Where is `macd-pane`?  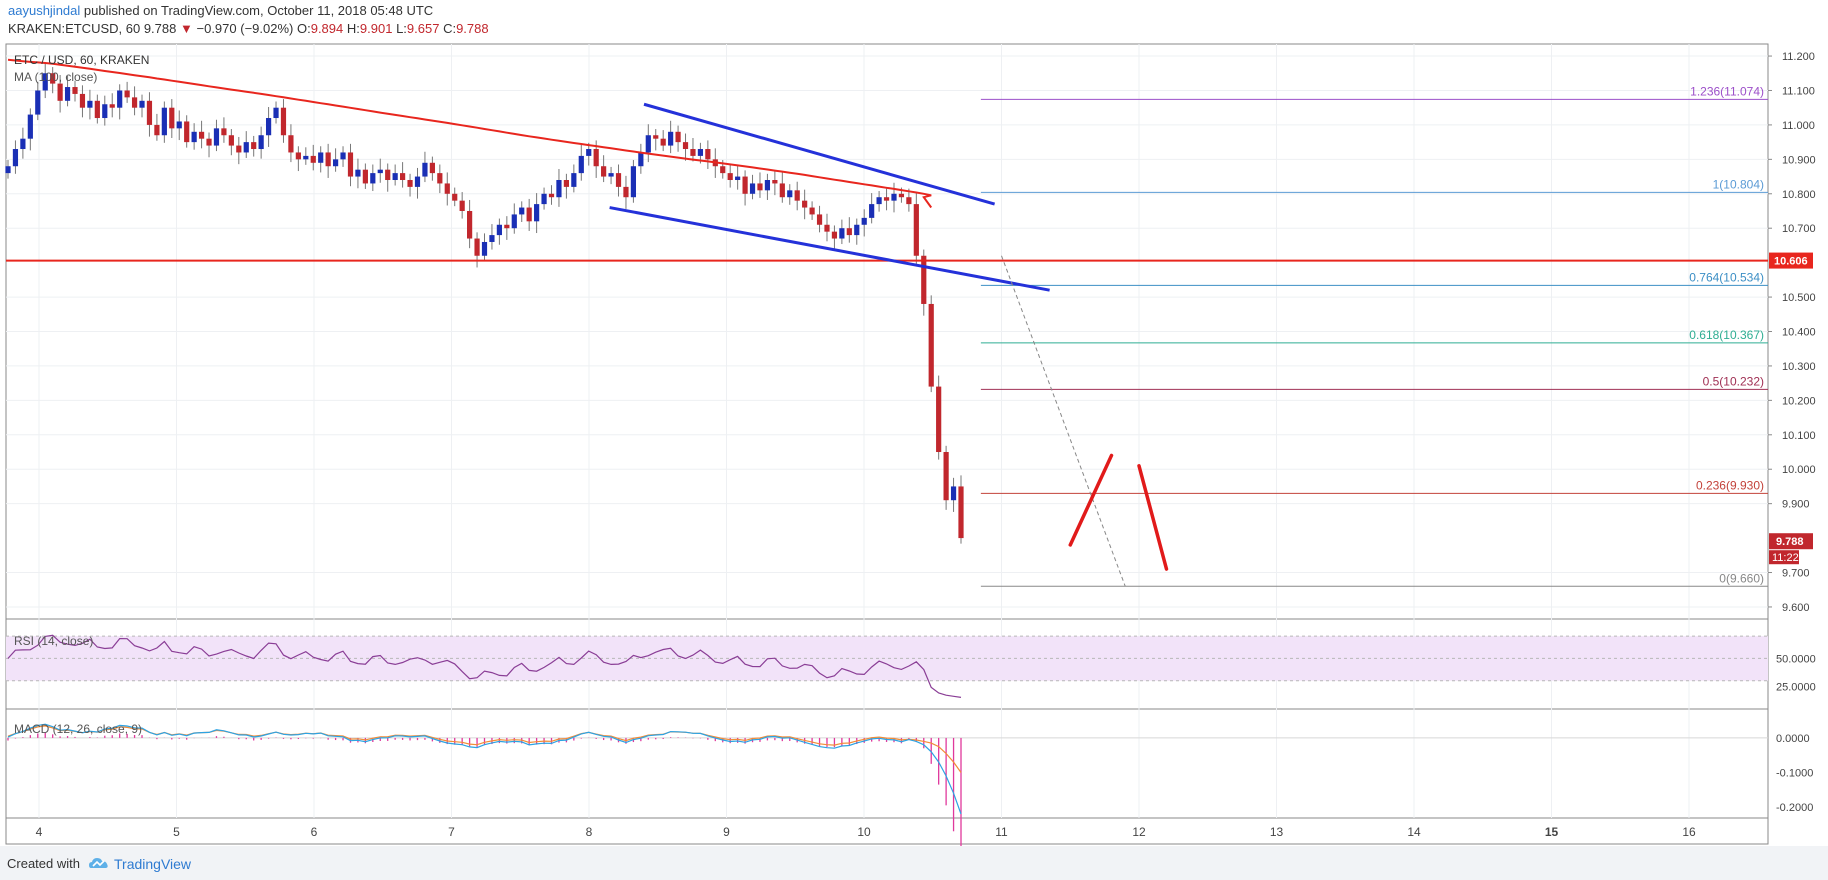
macd-pane is located at coordinates (887, 784).